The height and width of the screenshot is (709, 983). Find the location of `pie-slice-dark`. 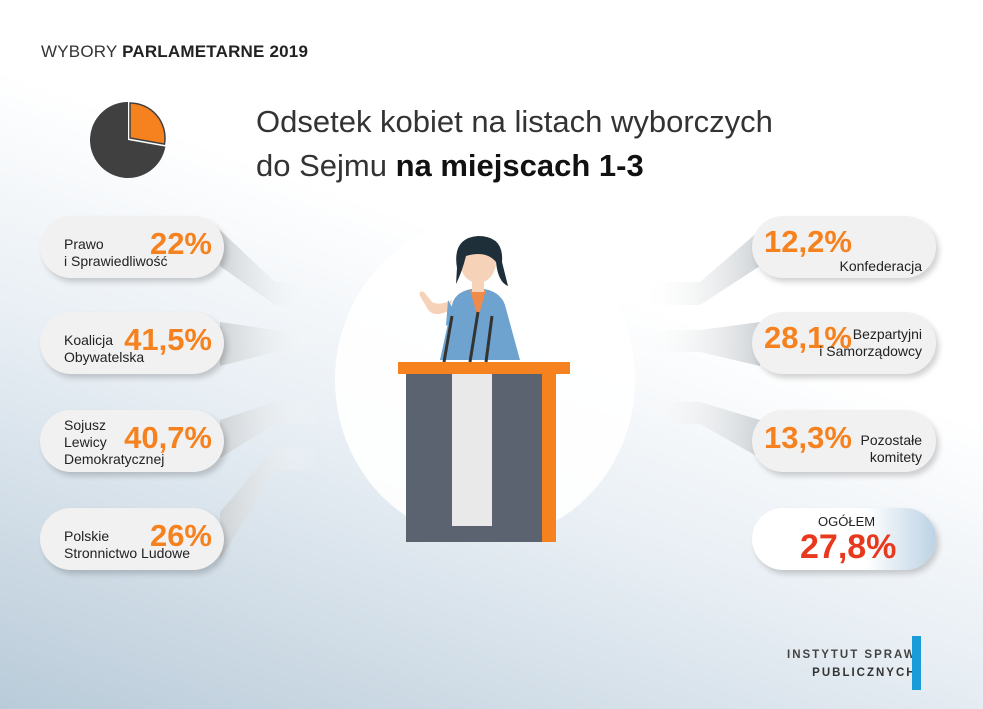

pie-slice-dark is located at coordinates (128, 140).